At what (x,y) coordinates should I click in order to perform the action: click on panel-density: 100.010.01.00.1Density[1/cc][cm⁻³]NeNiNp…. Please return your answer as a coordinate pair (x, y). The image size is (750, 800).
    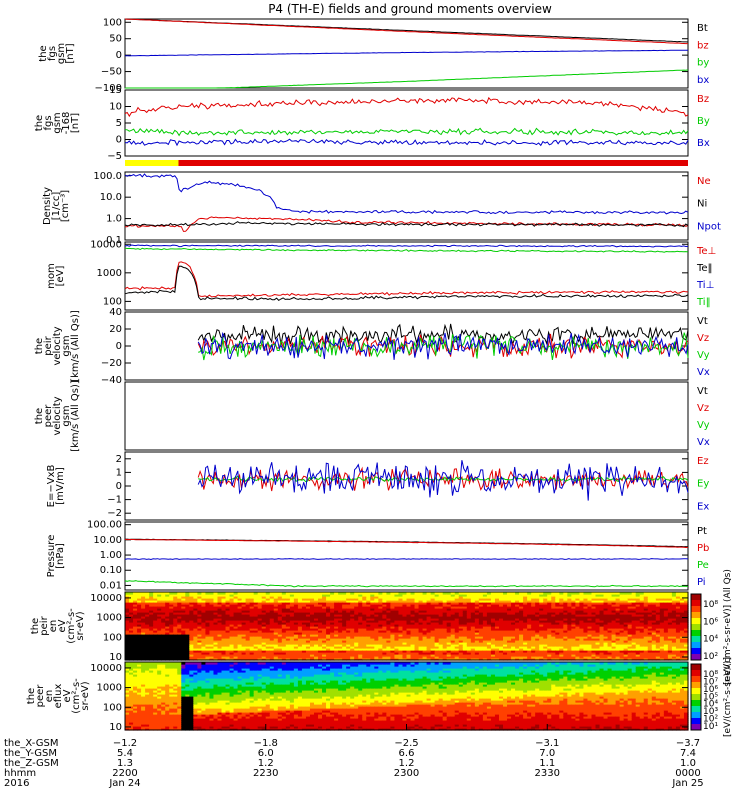
    Looking at the image, I should click on (381, 208).